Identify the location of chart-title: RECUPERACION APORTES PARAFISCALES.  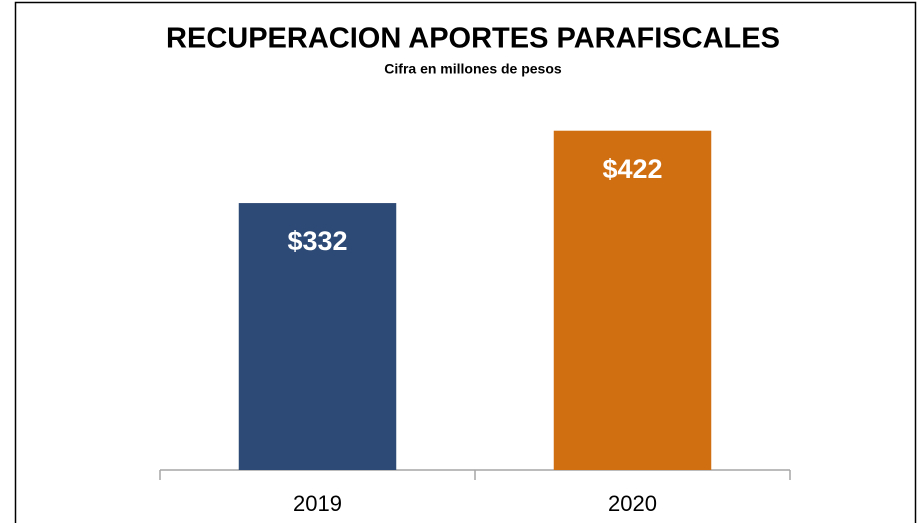
(473, 39).